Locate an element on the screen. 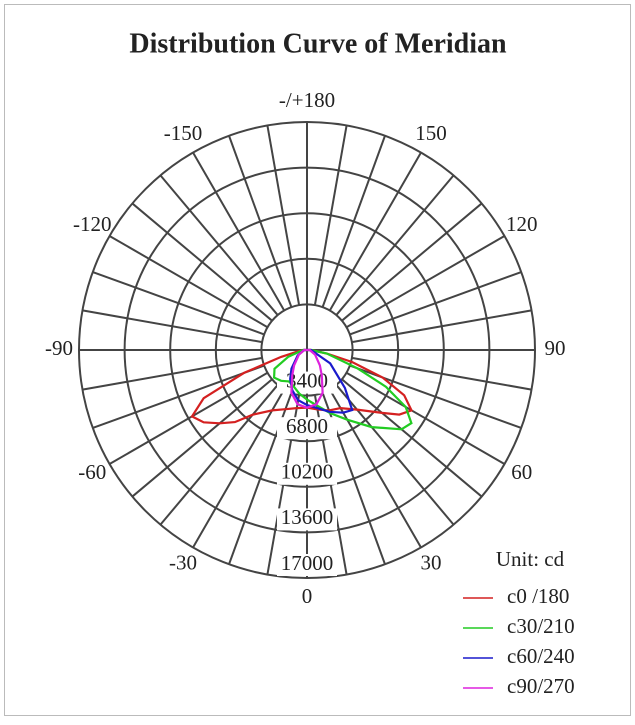 This screenshot has height=725, width=635. ring-label: 10200 is located at coordinates (307, 472).